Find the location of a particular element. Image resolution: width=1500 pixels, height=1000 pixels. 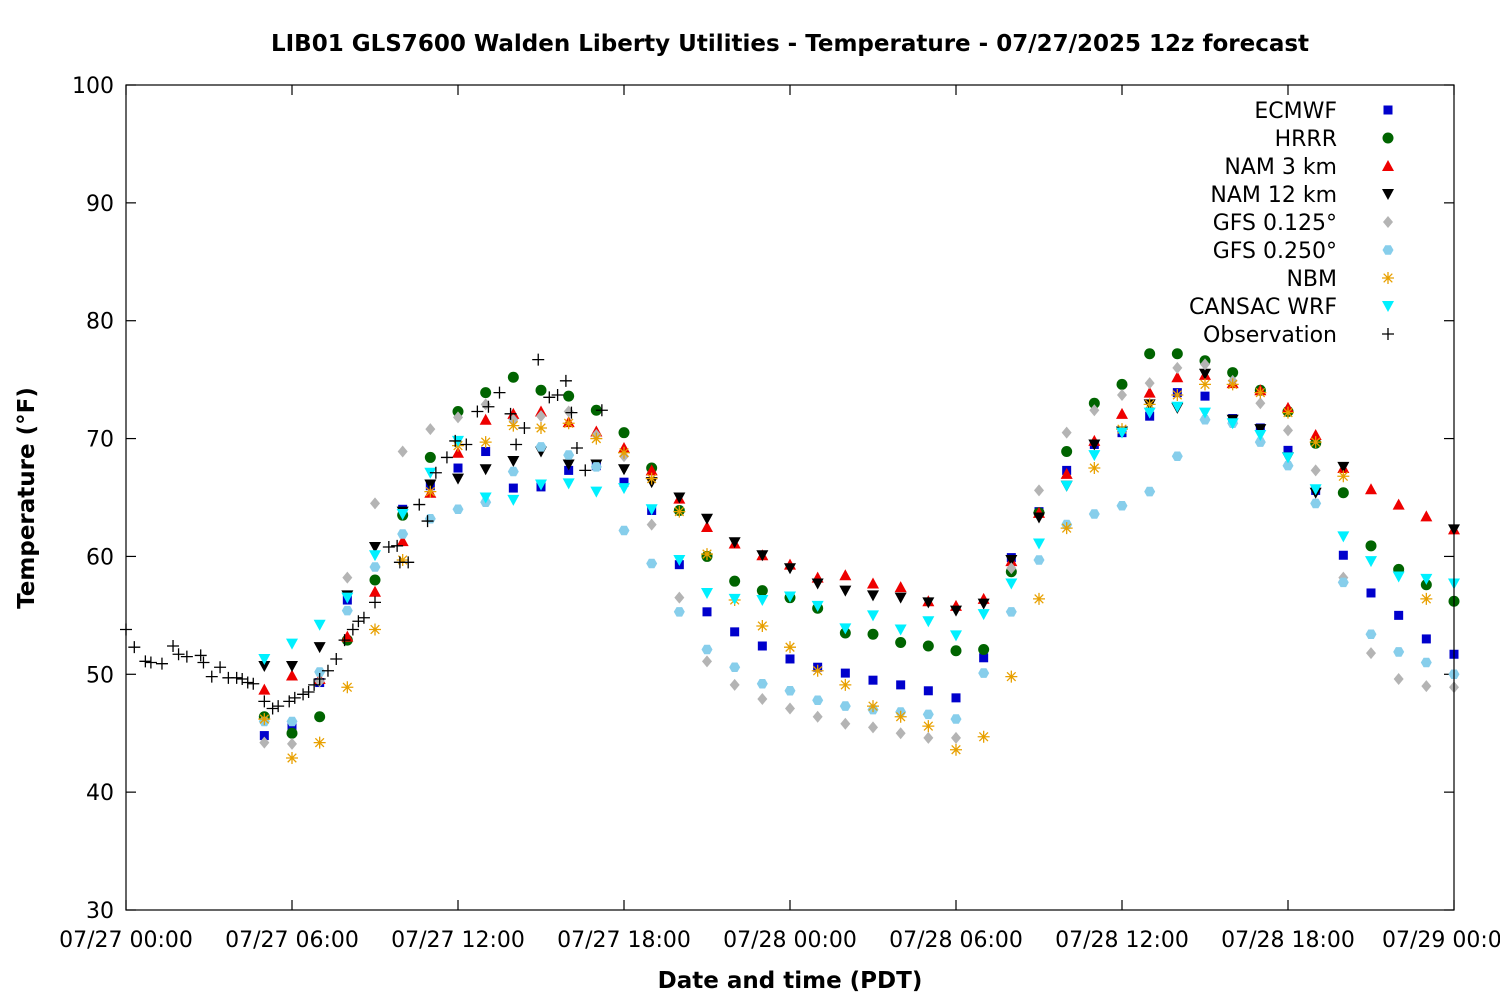

y-tick-label: 80 is located at coordinates (100, 322).